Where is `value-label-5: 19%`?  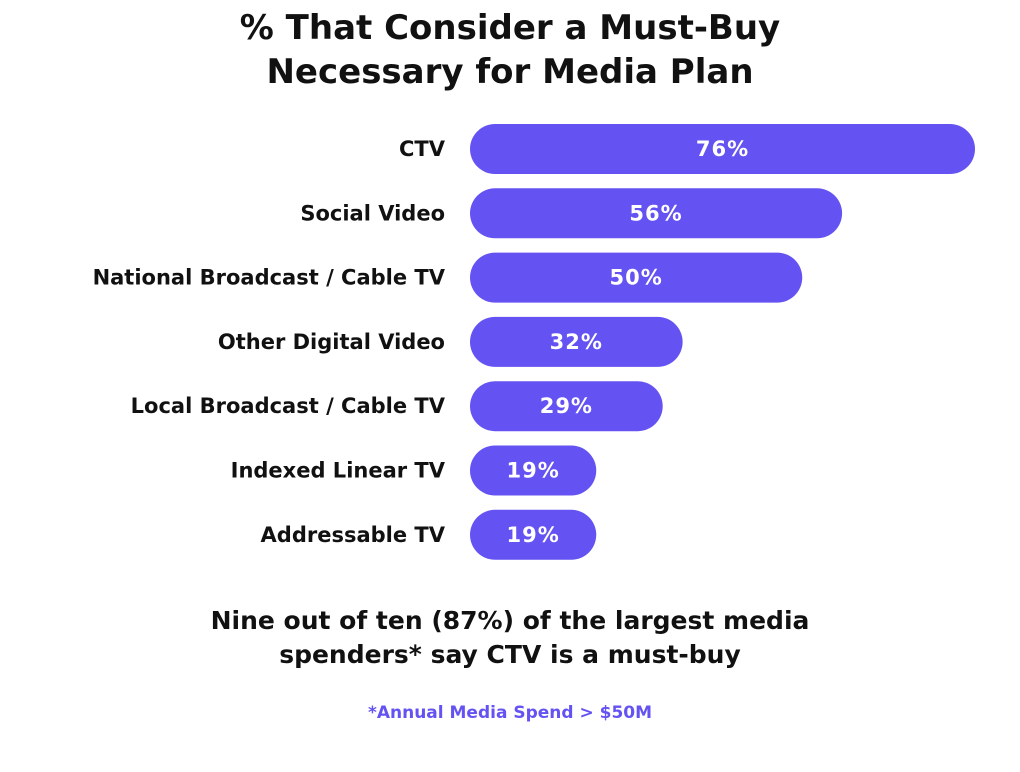 value-label-5: 19% is located at coordinates (532, 471).